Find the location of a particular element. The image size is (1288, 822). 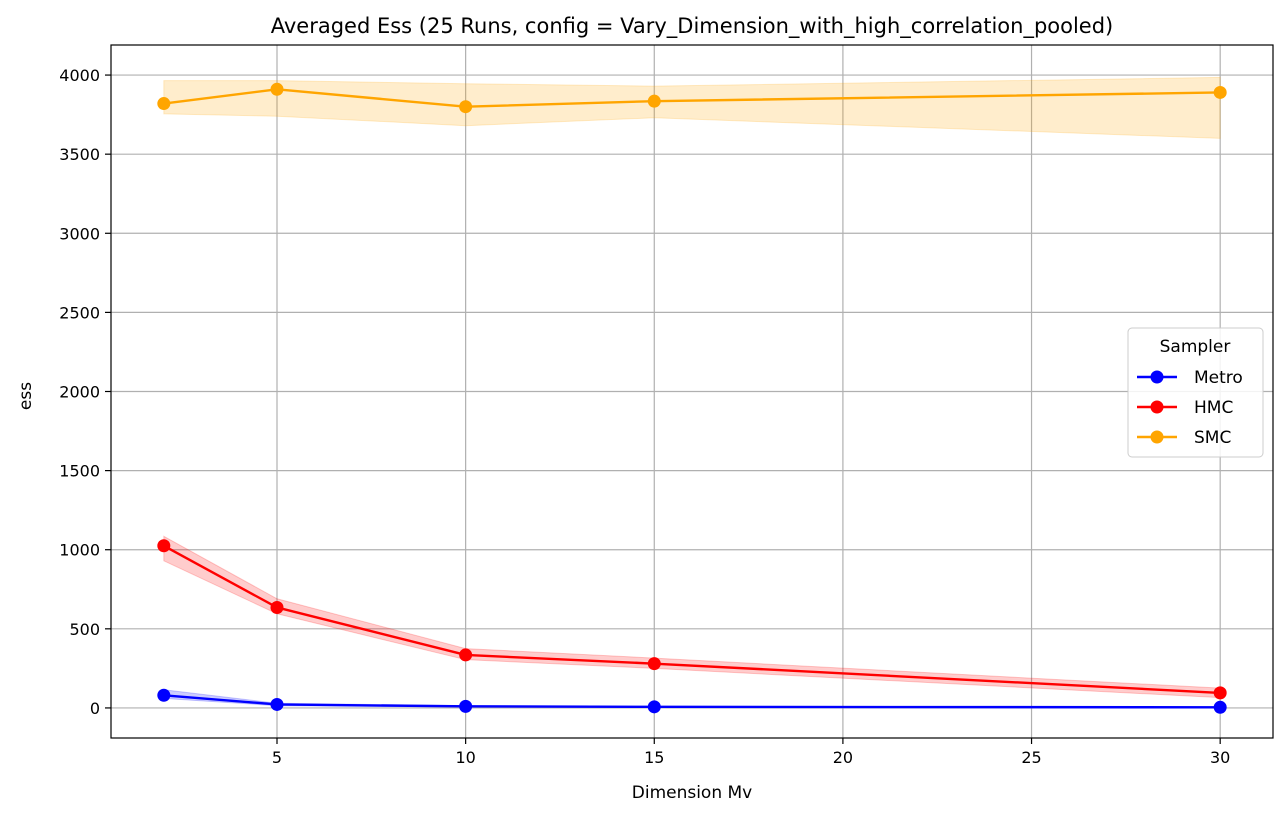

legend-marker-metro is located at coordinates (1157, 377).